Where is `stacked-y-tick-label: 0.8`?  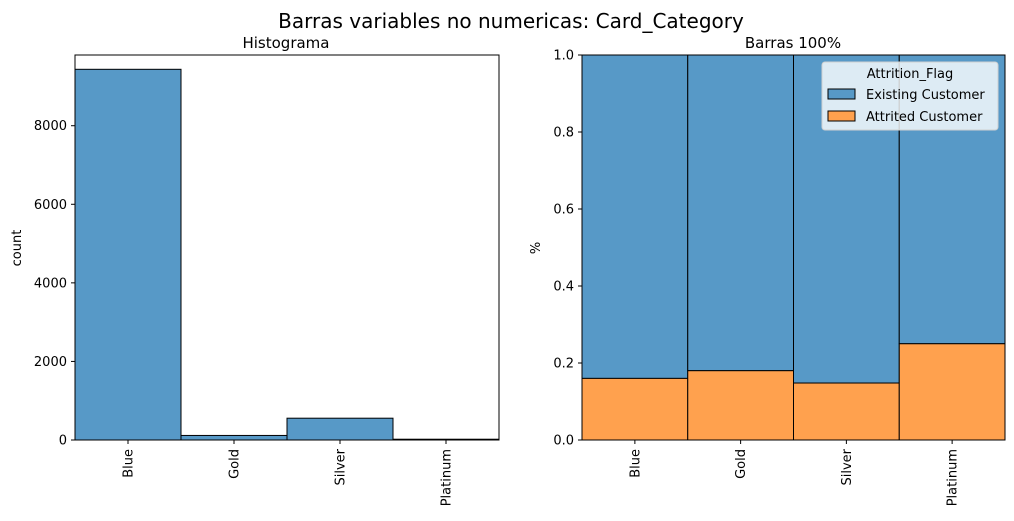 stacked-y-tick-label: 0.8 is located at coordinates (563, 133).